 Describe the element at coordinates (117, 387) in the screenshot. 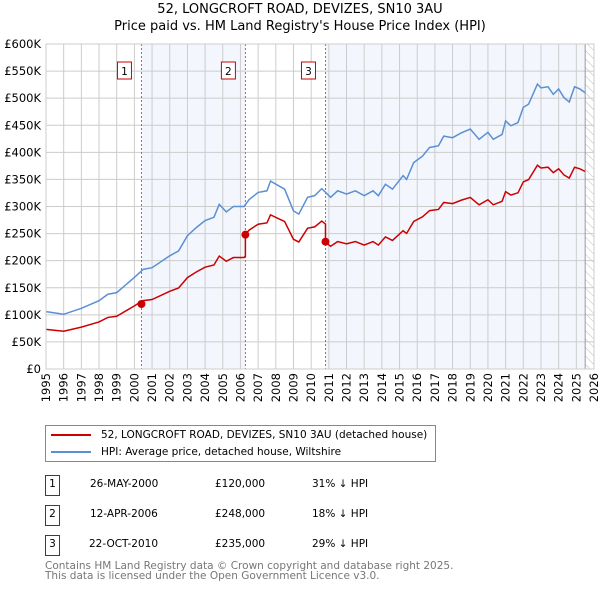

I see `x-tick-label: 1999` at that location.